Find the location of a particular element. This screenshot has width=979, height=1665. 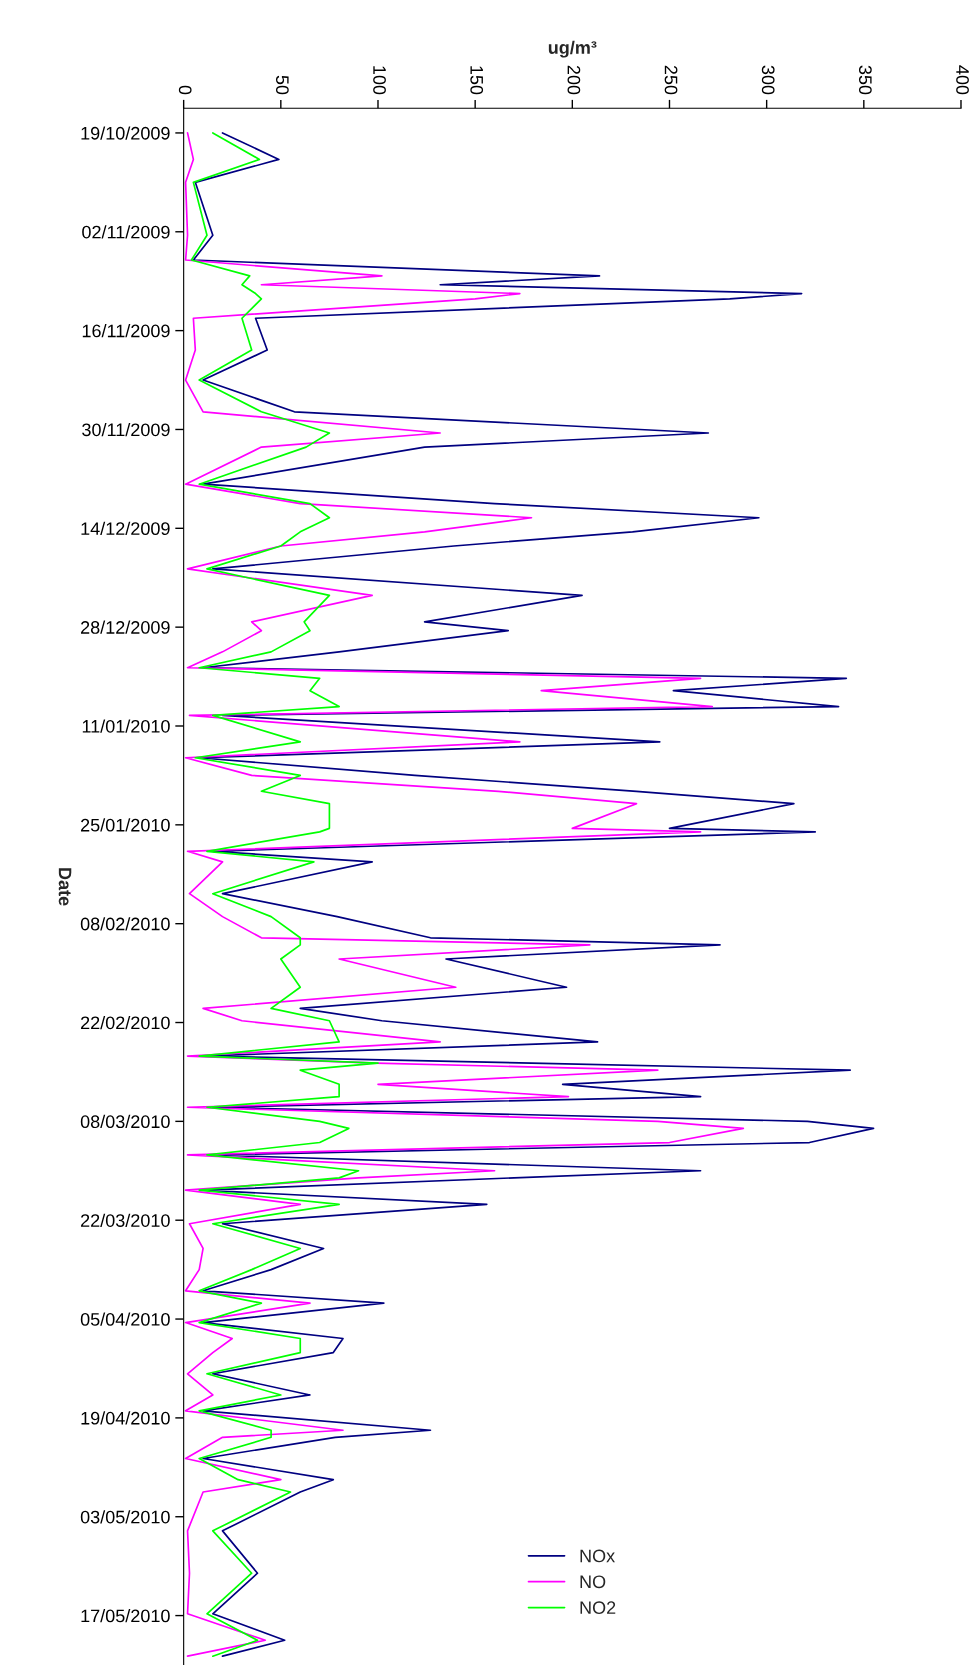

x-tick-label: 300 is located at coordinates (768, 80).